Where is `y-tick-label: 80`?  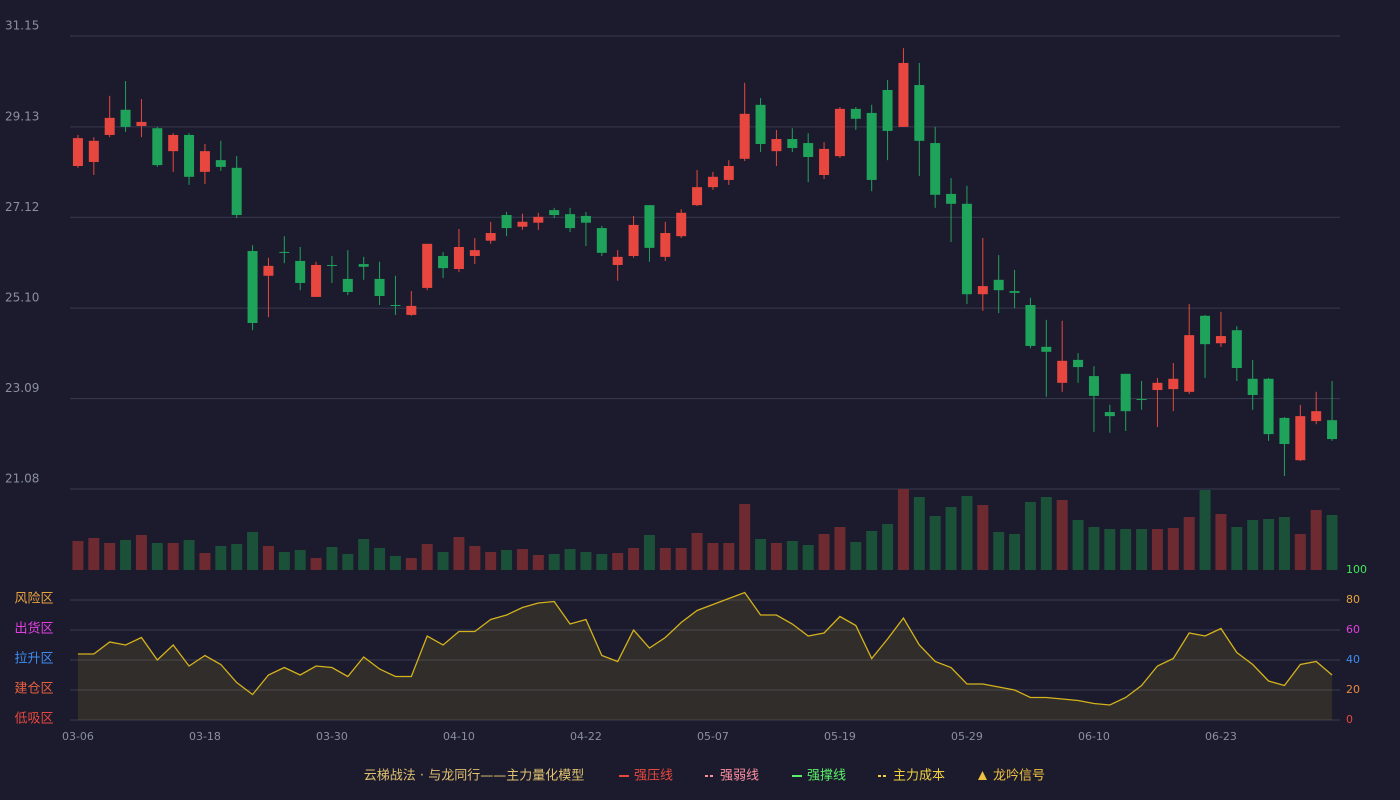 y-tick-label: 80 is located at coordinates (1353, 599).